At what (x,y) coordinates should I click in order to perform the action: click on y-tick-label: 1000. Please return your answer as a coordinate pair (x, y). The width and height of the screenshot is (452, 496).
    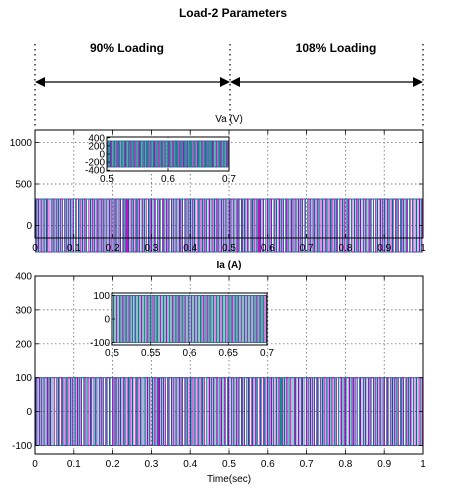
    Looking at the image, I should click on (21, 143).